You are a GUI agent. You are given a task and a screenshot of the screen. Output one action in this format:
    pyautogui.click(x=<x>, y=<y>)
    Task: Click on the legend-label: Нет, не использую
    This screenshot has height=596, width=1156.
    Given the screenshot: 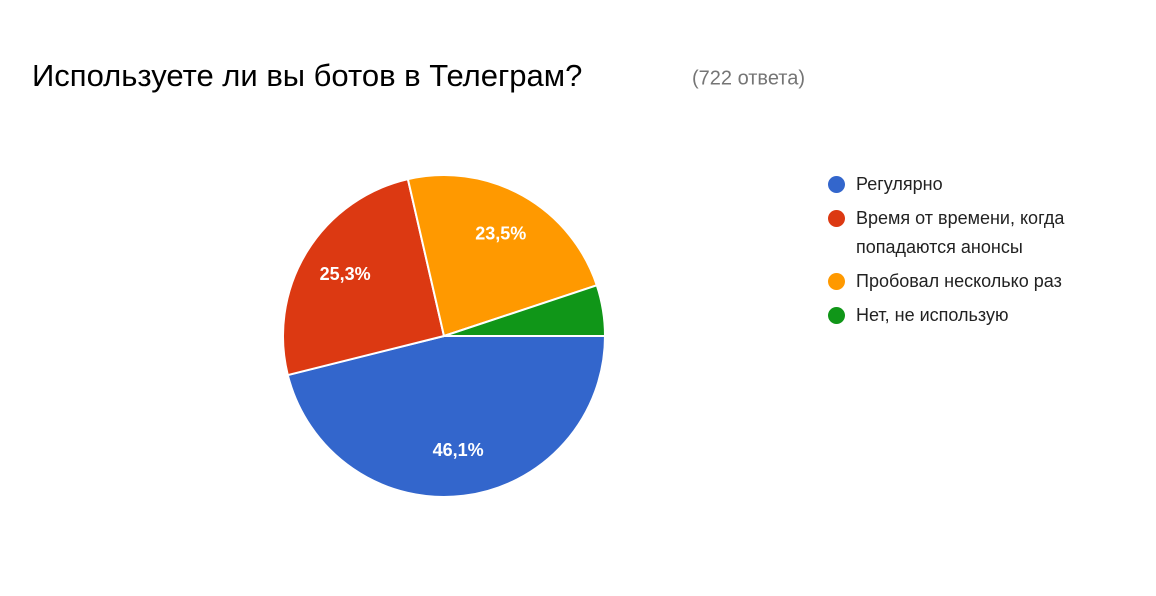 What is the action you would take?
    pyautogui.click(x=932, y=315)
    